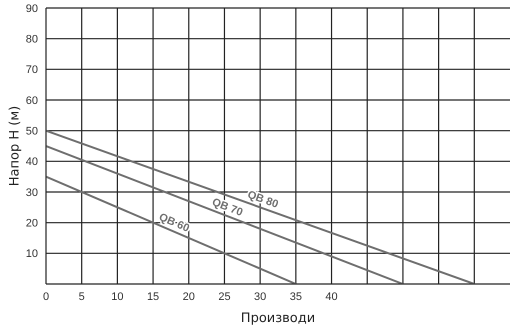 This screenshot has height=330, width=527. What do you see at coordinates (188, 296) in the screenshot?
I see `x-tick-label: 20` at bounding box center [188, 296].